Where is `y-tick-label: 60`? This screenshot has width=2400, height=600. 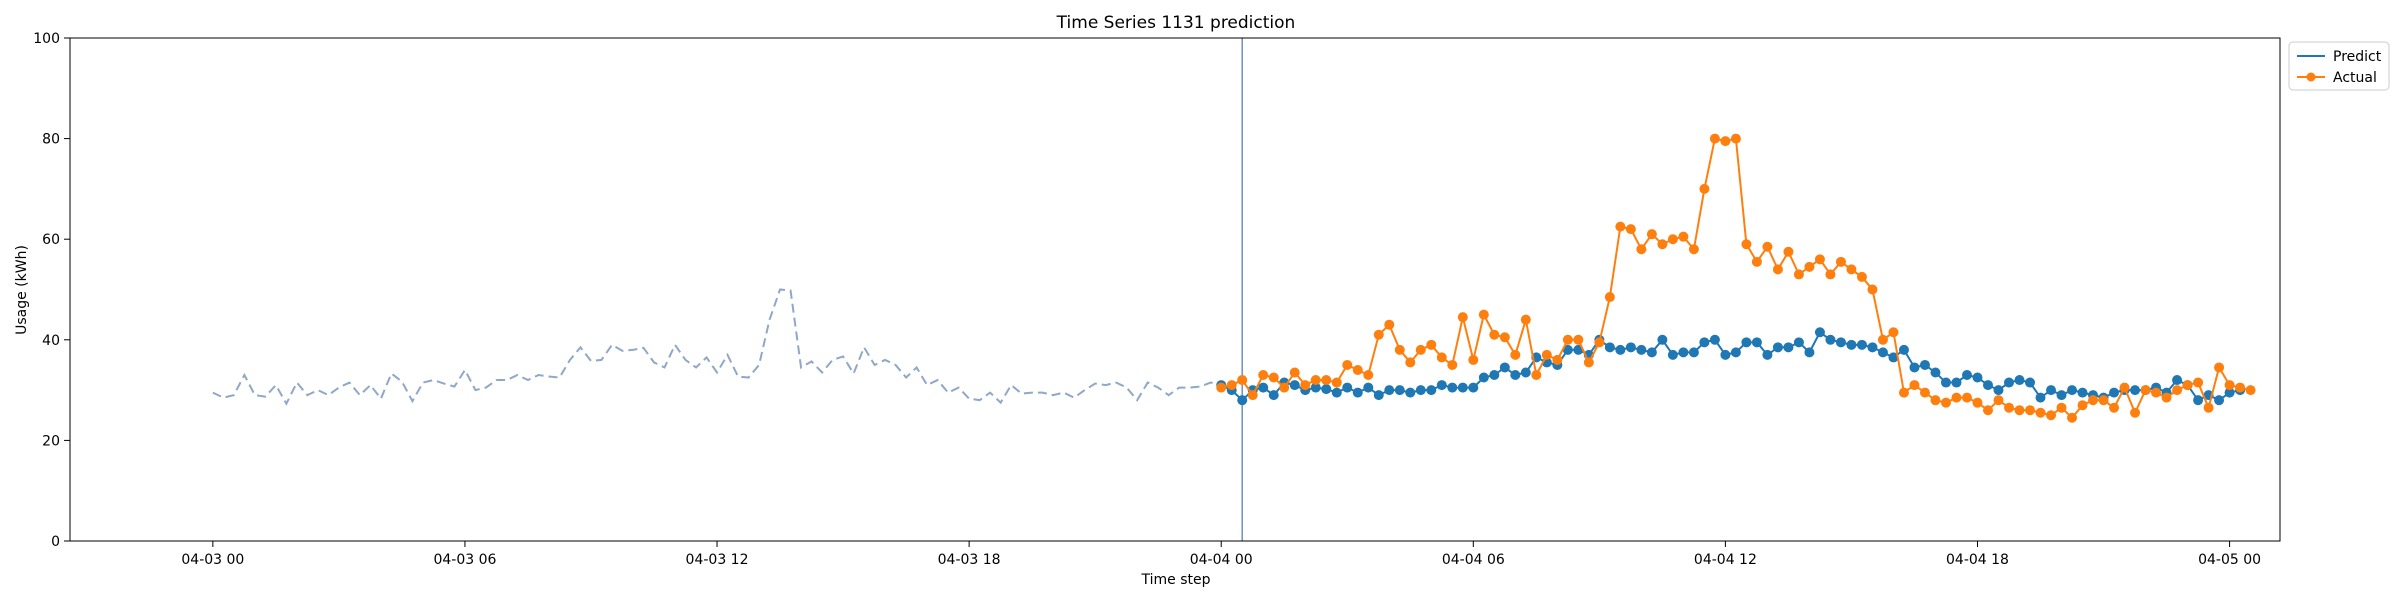
y-tick-label: 60 is located at coordinates (51, 240).